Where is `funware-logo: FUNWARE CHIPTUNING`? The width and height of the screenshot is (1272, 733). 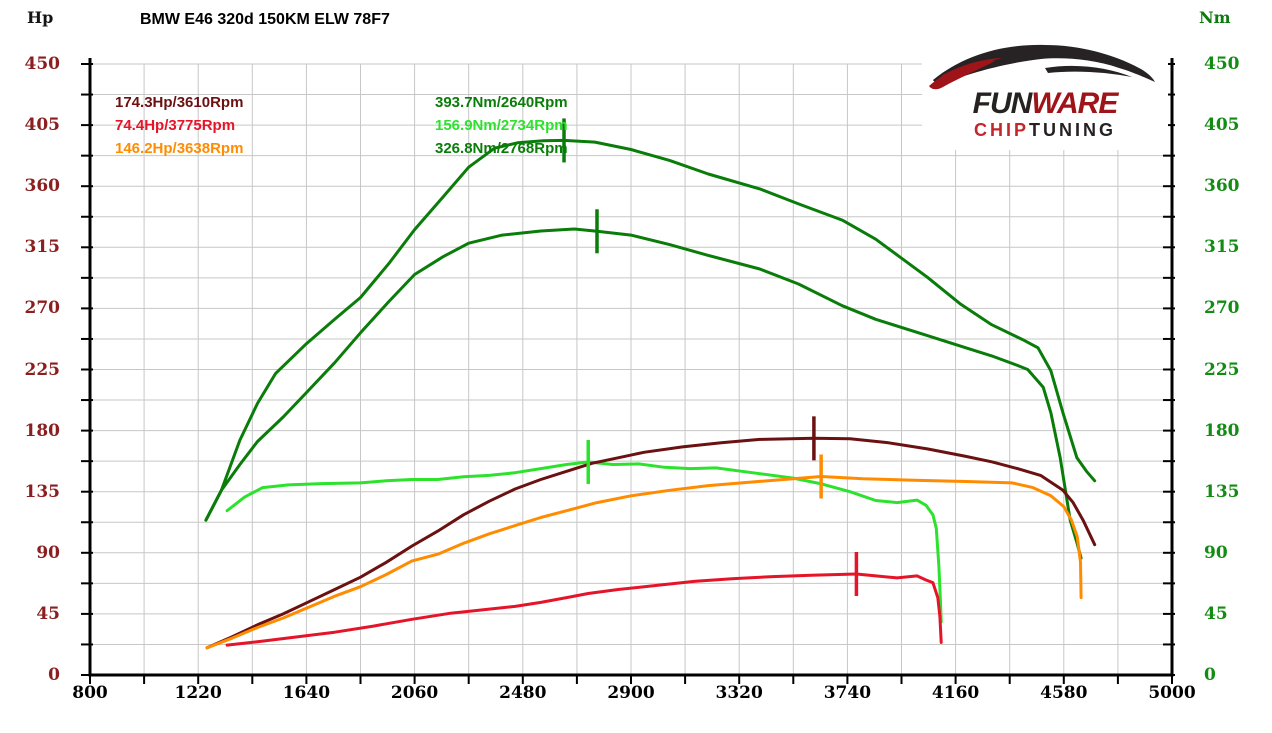 funware-logo: FUNWARE CHIPTUNING is located at coordinates (1045, 94).